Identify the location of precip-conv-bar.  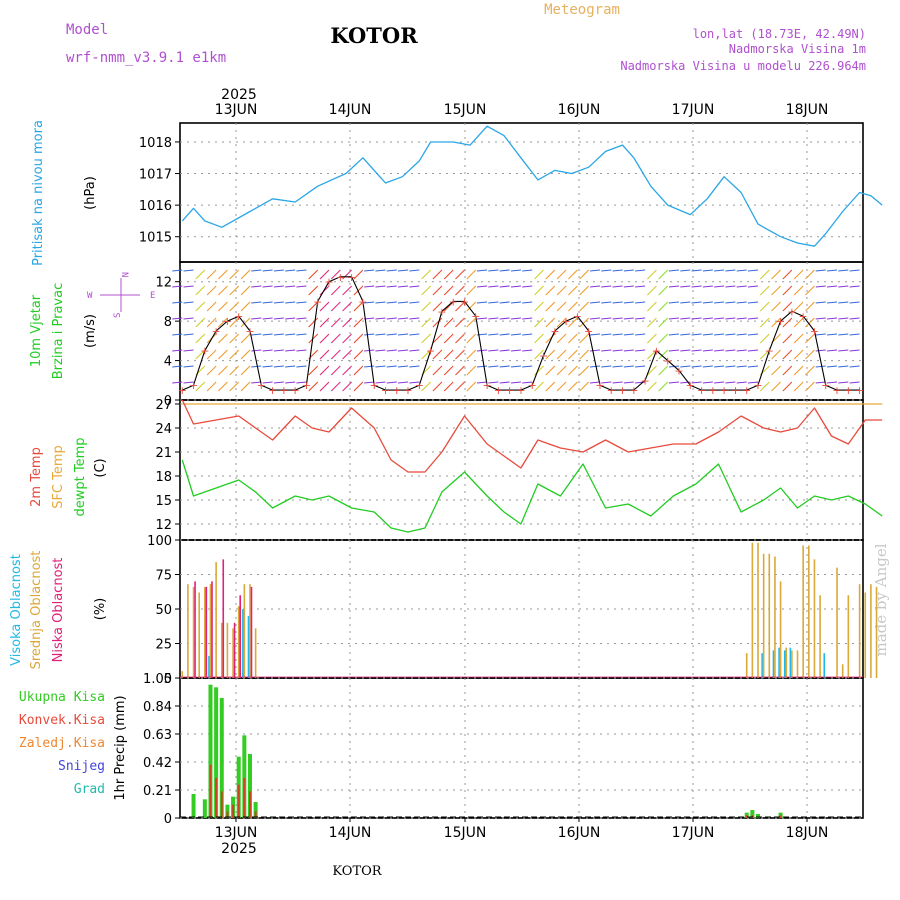
(249, 804).